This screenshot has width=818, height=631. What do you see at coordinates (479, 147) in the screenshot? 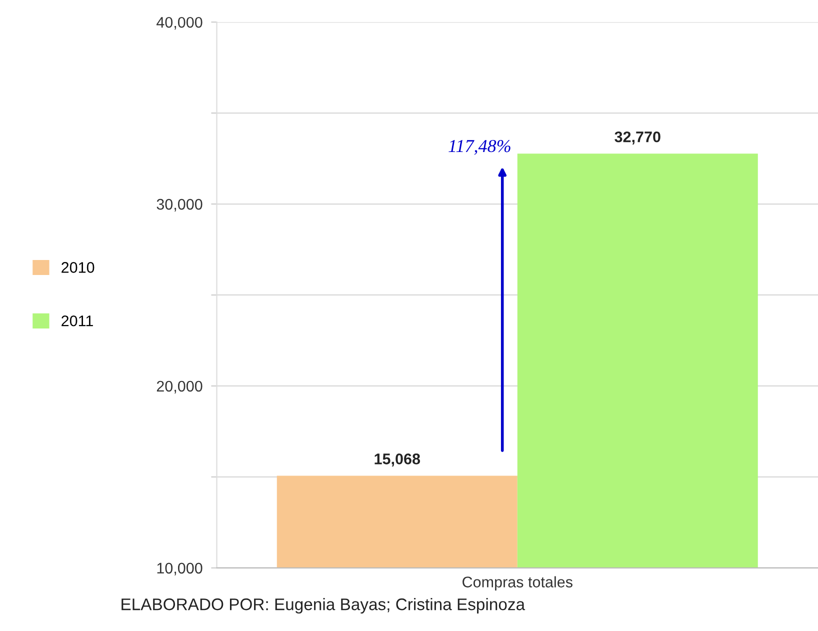
I see `annotation: 117,48%` at bounding box center [479, 147].